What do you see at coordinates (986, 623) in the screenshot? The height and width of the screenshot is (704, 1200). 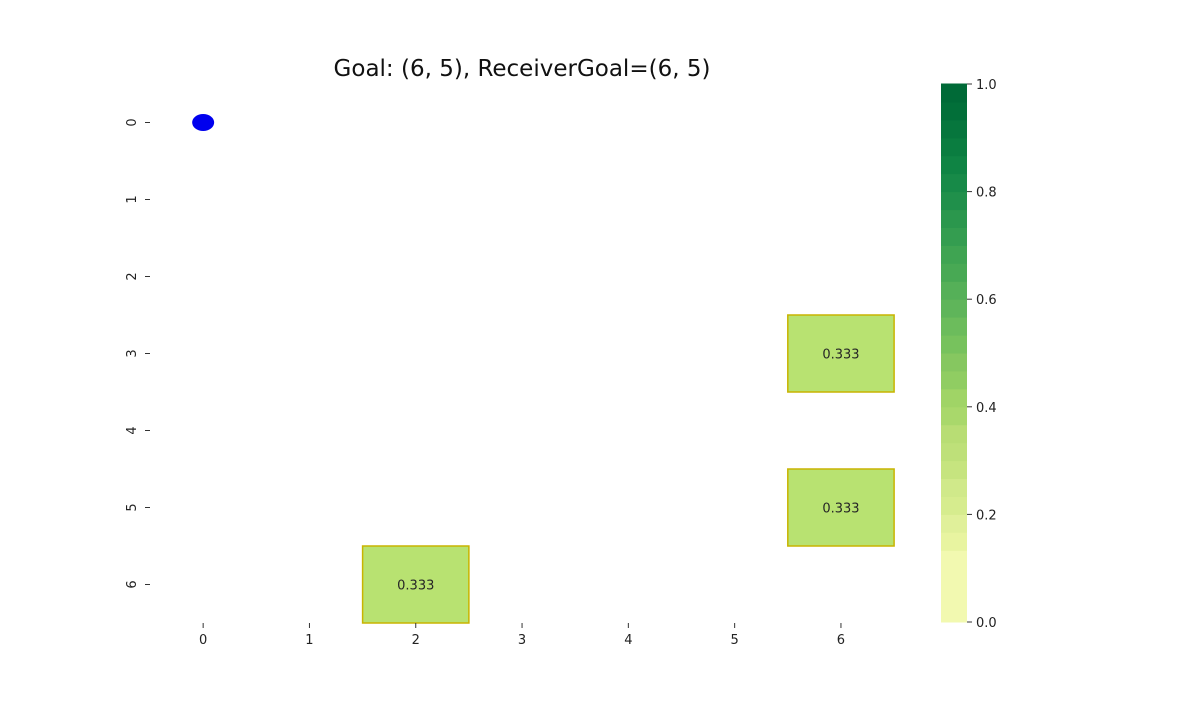 I see `colorbar-tick-label: 0.0` at bounding box center [986, 623].